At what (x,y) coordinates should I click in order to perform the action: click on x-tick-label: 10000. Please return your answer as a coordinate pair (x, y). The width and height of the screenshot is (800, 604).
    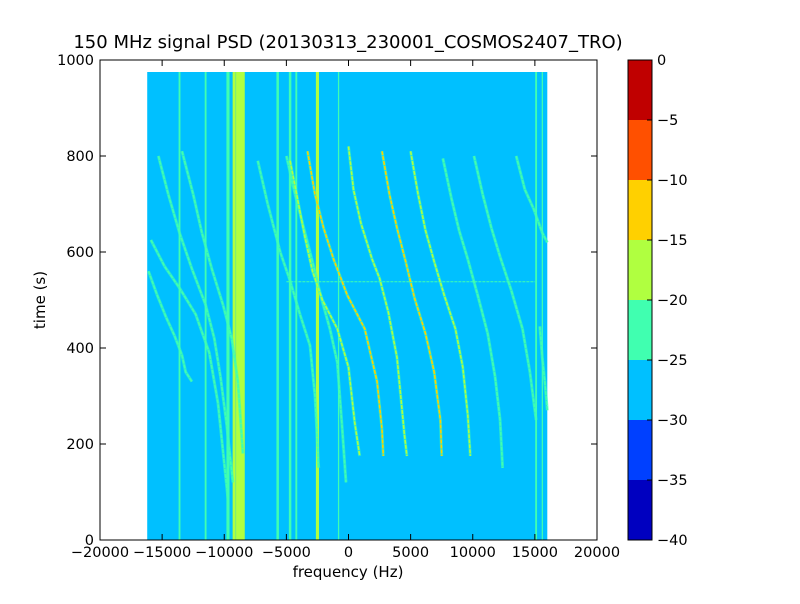
    Looking at the image, I should click on (473, 553).